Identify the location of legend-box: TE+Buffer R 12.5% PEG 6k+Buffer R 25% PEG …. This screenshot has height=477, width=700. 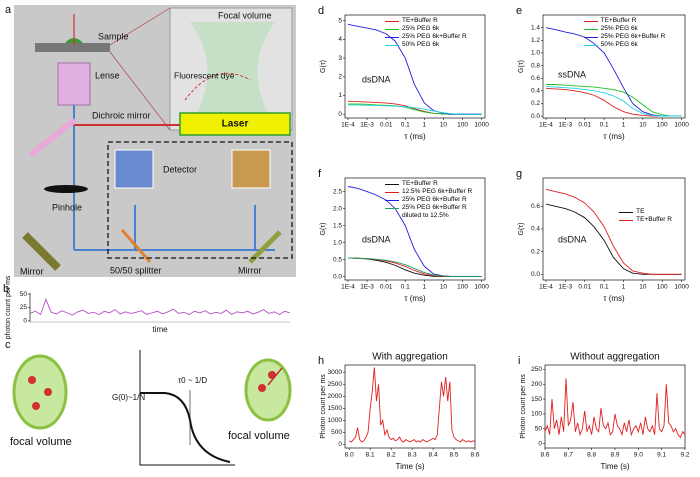
(434, 200).